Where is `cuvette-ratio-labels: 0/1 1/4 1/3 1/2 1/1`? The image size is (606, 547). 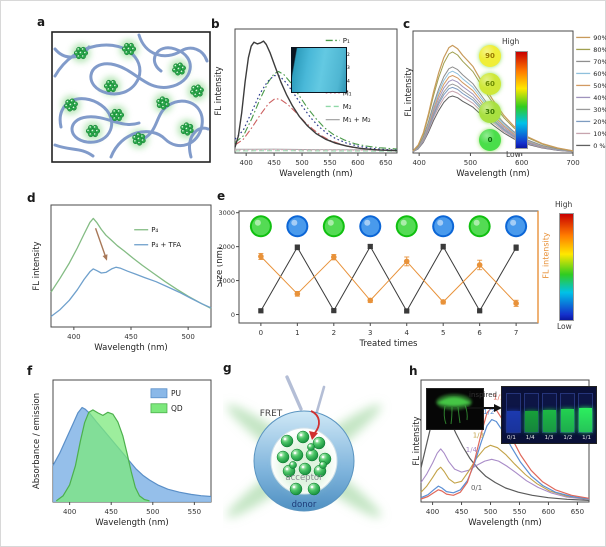 cuvette-ratio-labels: 0/1 1/4 1/3 1/2 1/1 is located at coordinates (549, 438).